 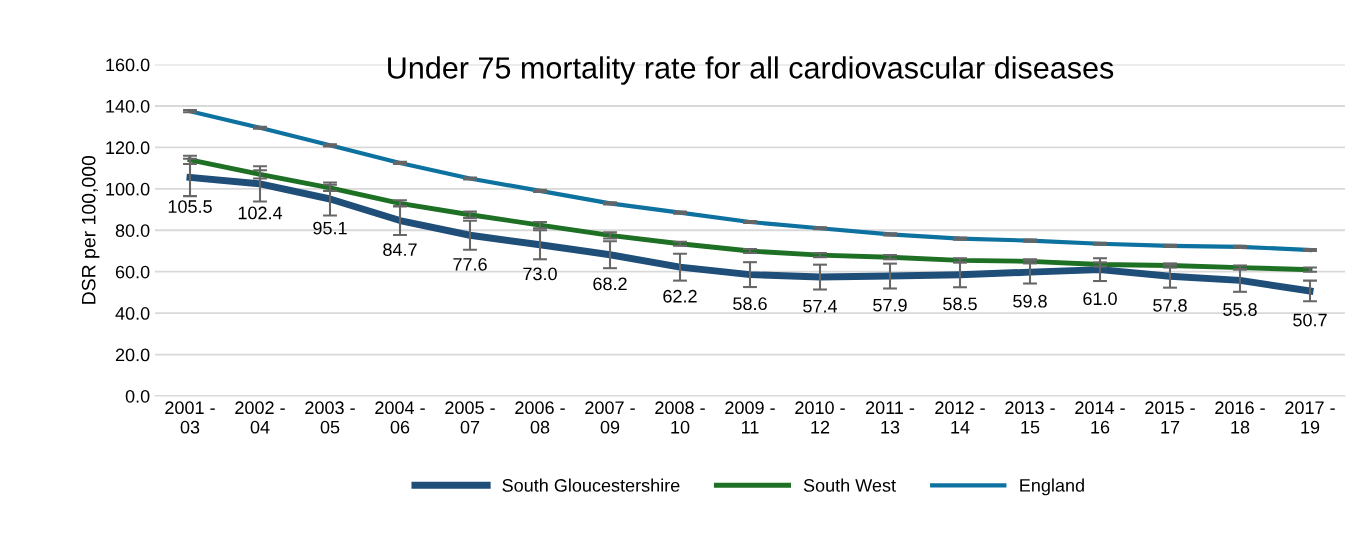 What do you see at coordinates (1310, 320) in the screenshot?
I see `data-label: 50.7` at bounding box center [1310, 320].